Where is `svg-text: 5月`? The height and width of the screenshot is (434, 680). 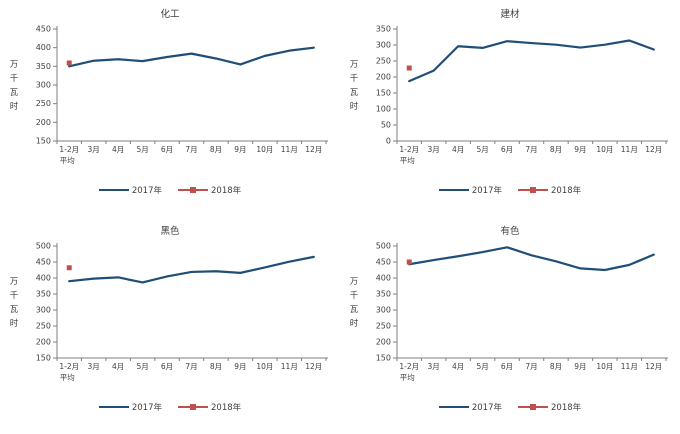
svg-text: 5月 is located at coordinates (482, 149).